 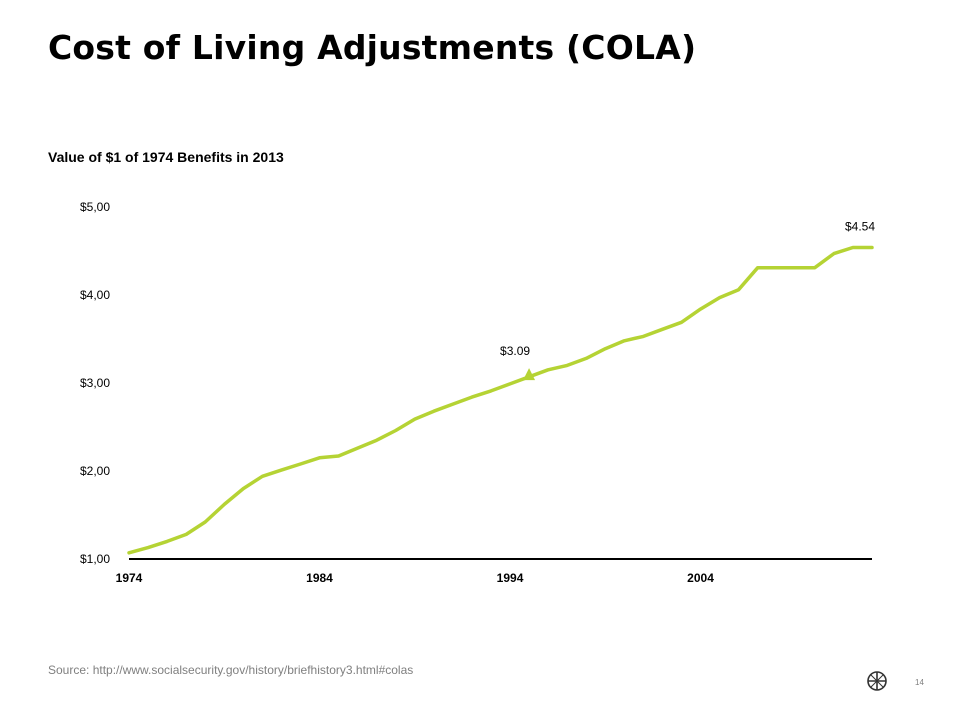 I want to click on x-tick-label: 2004, so click(x=700, y=578).